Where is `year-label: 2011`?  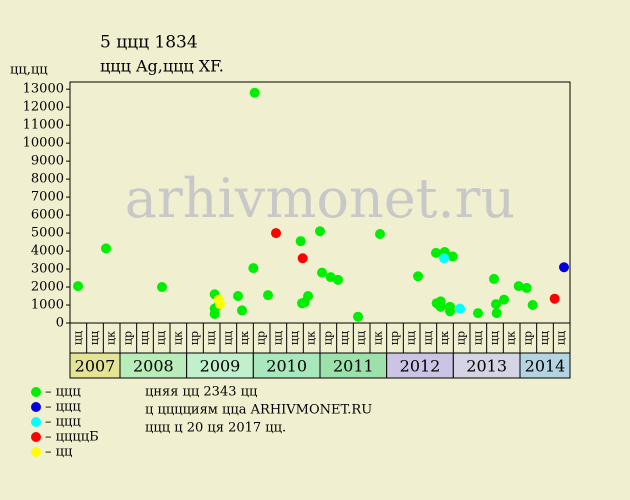
year-label: 2011 is located at coordinates (353, 366).